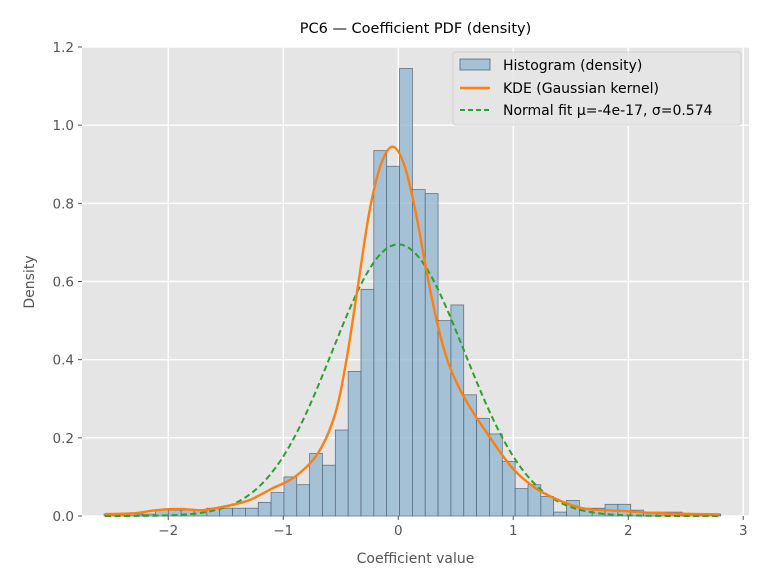  I want to click on x-tick-label: 3, so click(743, 531).